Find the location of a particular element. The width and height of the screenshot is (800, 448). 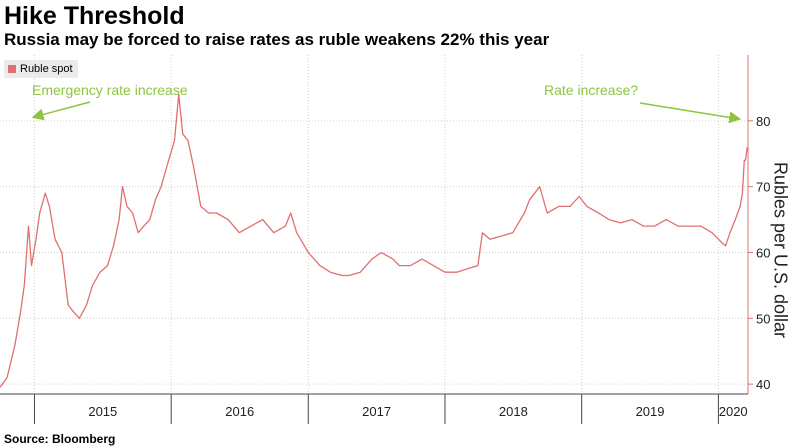

annotation-emergency-text: Emergency rate increase is located at coordinates (110, 90).